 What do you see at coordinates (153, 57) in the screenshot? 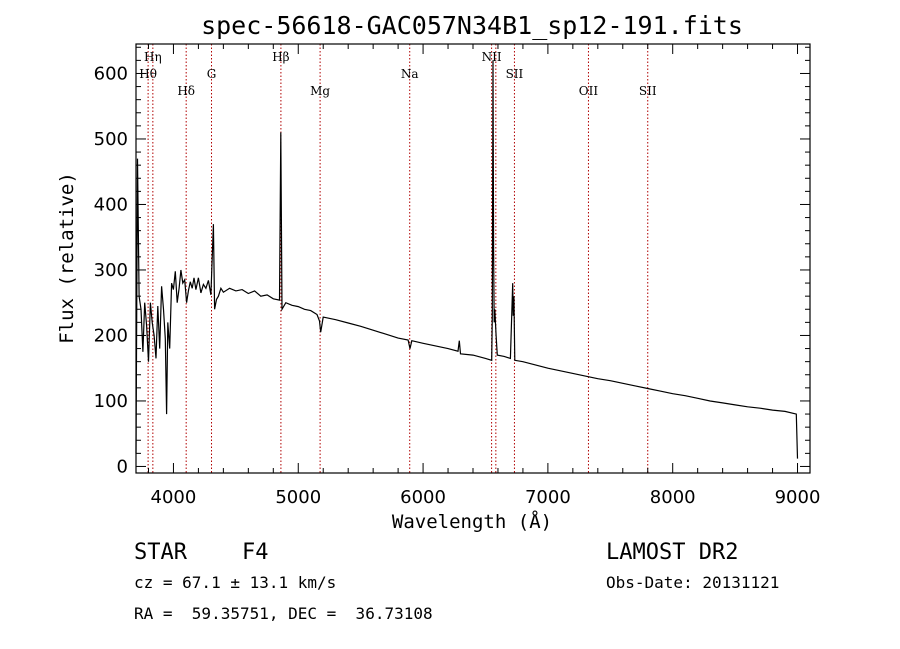
I see `line-marker-label: Hη` at bounding box center [153, 57].